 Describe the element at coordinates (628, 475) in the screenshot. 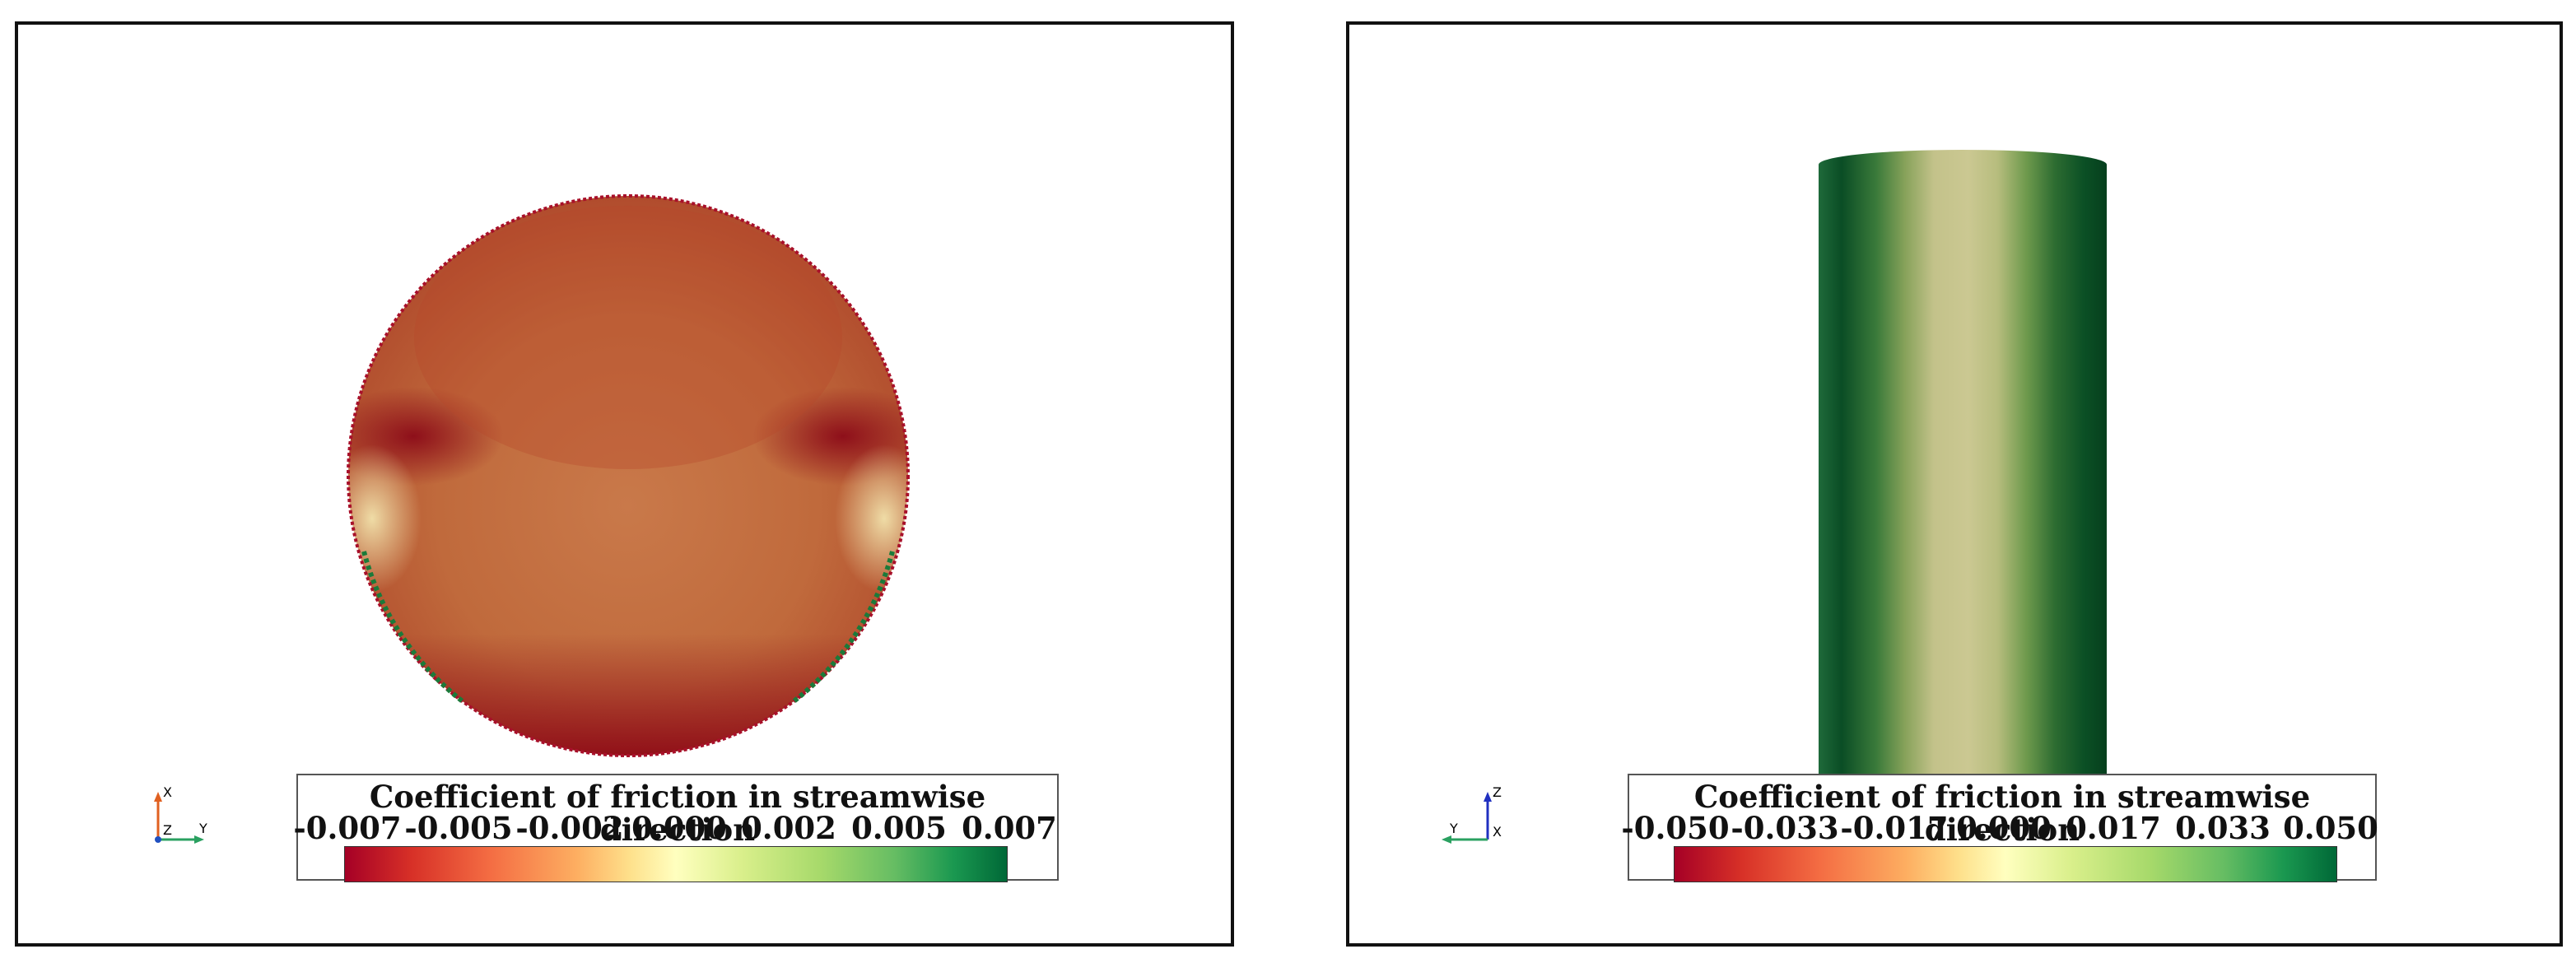

I see `circular-field-plot` at that location.